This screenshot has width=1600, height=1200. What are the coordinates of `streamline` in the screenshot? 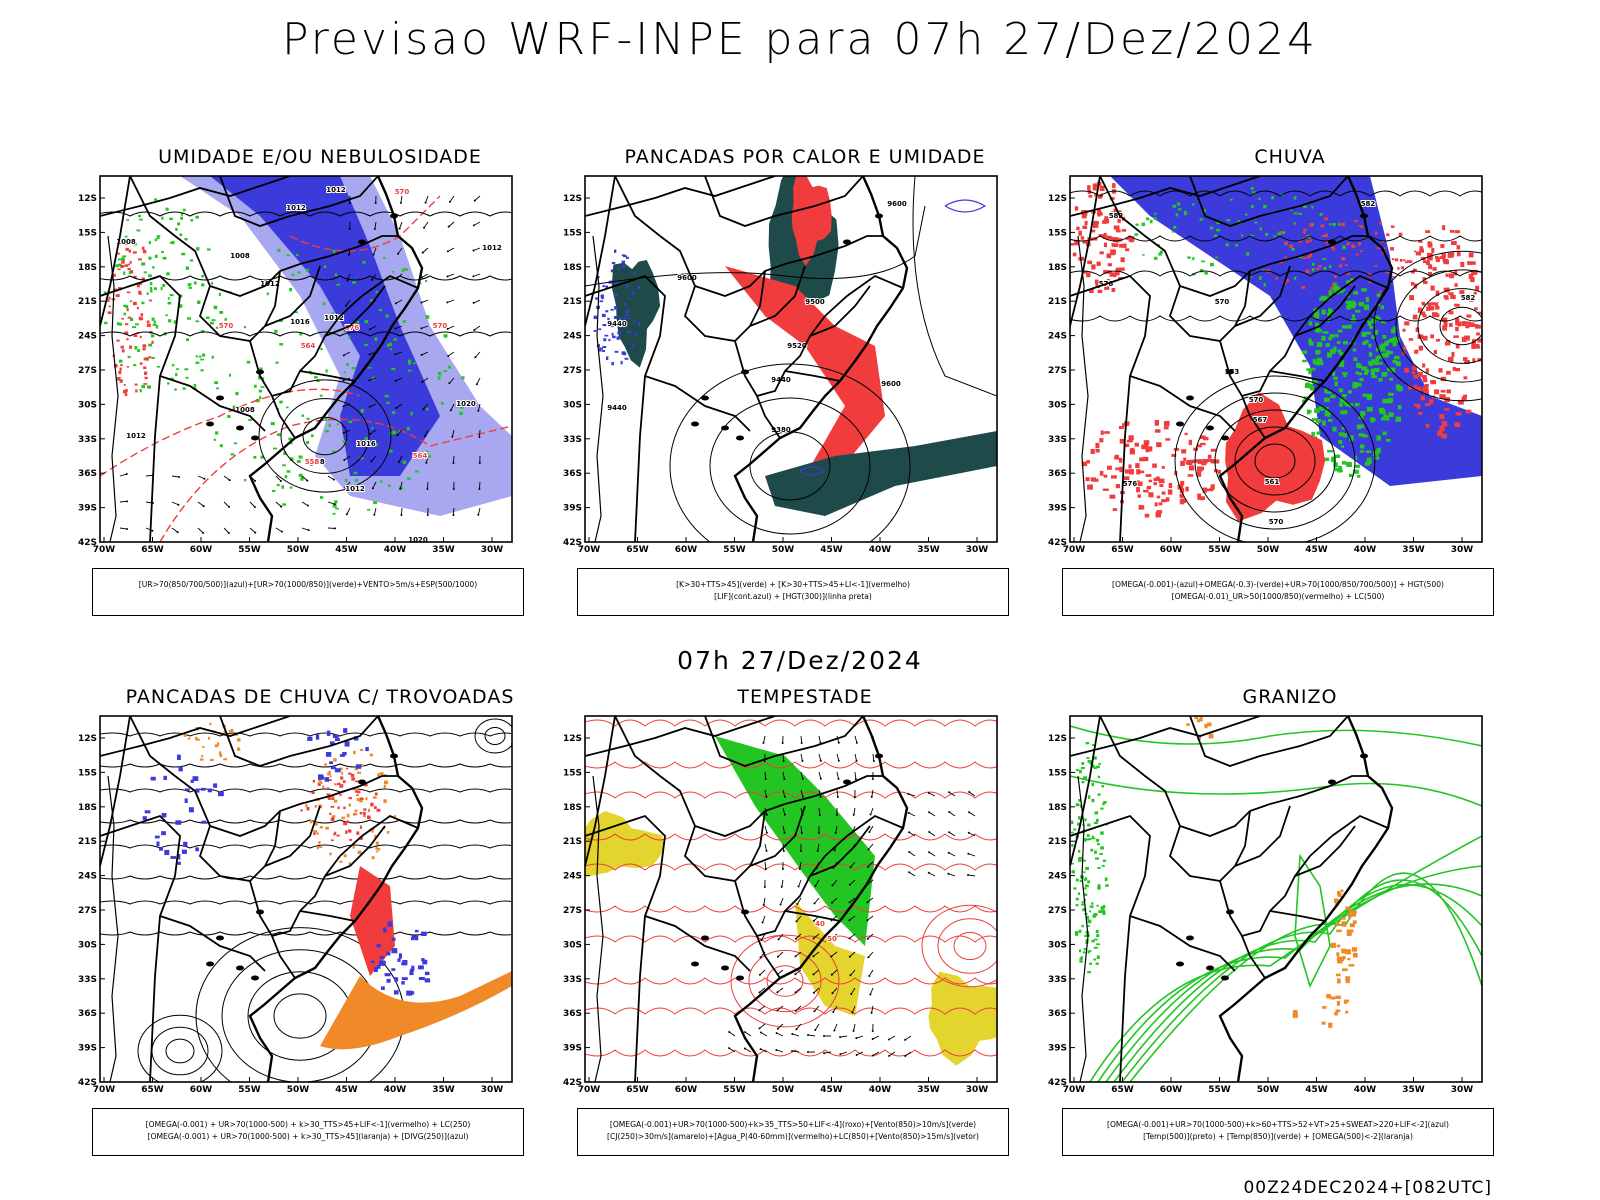 It's located at (306, 334).